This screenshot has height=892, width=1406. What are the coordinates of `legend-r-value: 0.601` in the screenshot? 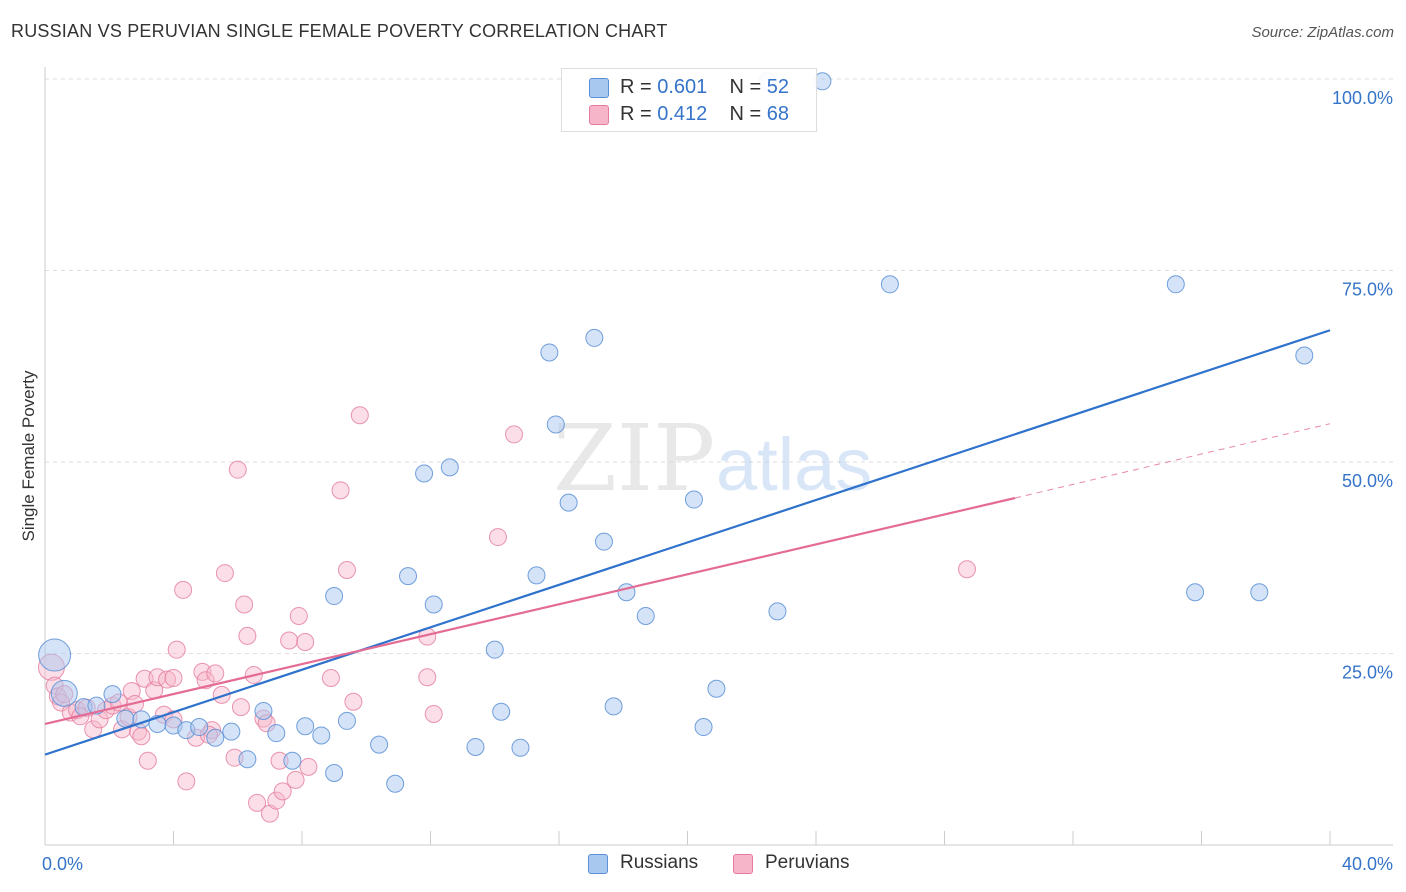 It's located at (682, 87).